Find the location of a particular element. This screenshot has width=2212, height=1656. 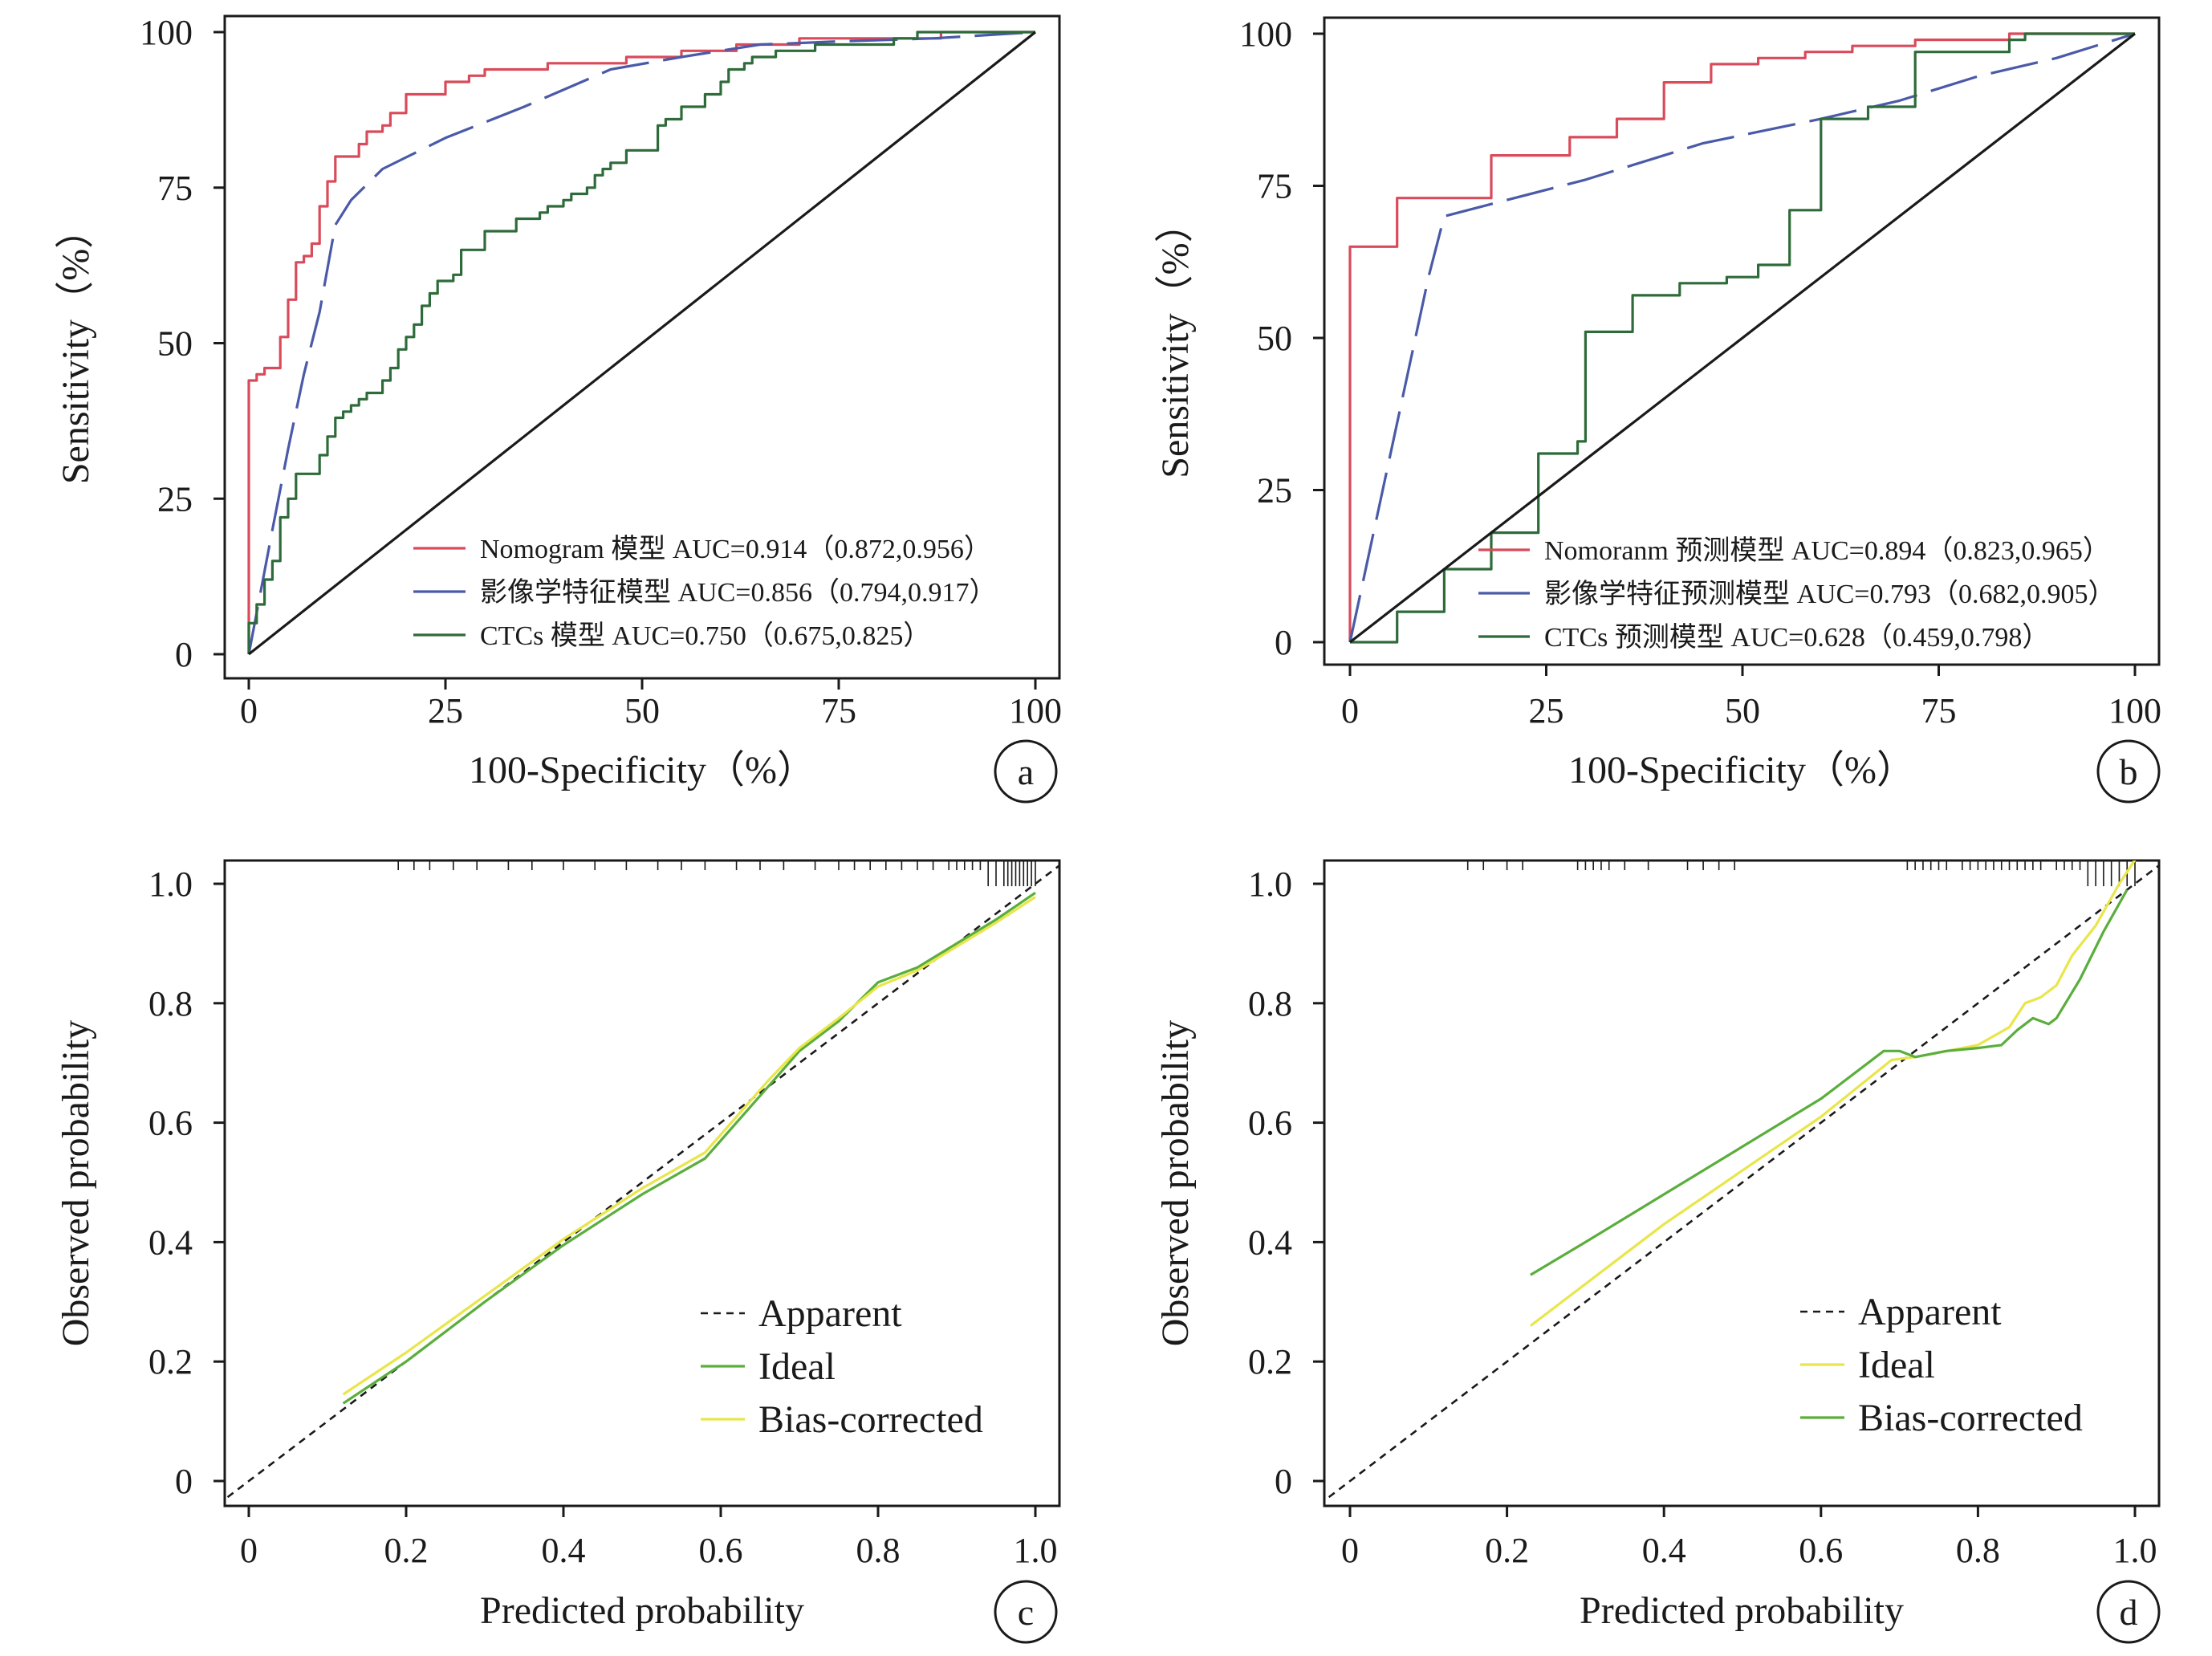

panel-label: d is located at coordinates (2129, 1612).